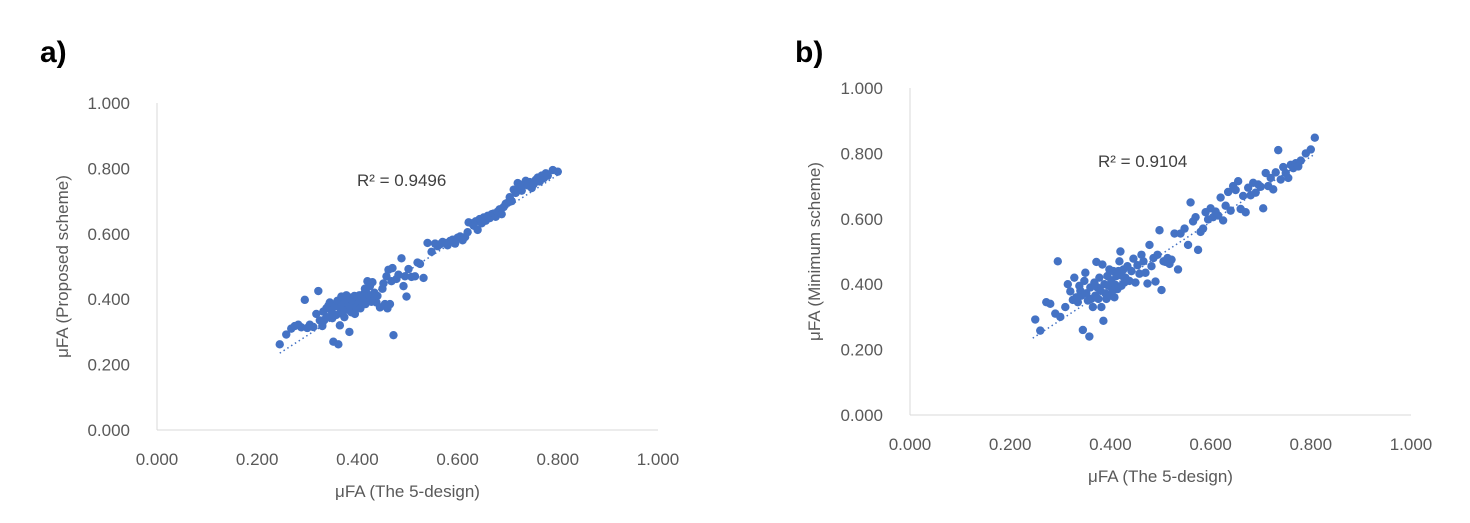  What do you see at coordinates (861, 153) in the screenshot?
I see `y-tick-label: 0.800` at bounding box center [861, 153].